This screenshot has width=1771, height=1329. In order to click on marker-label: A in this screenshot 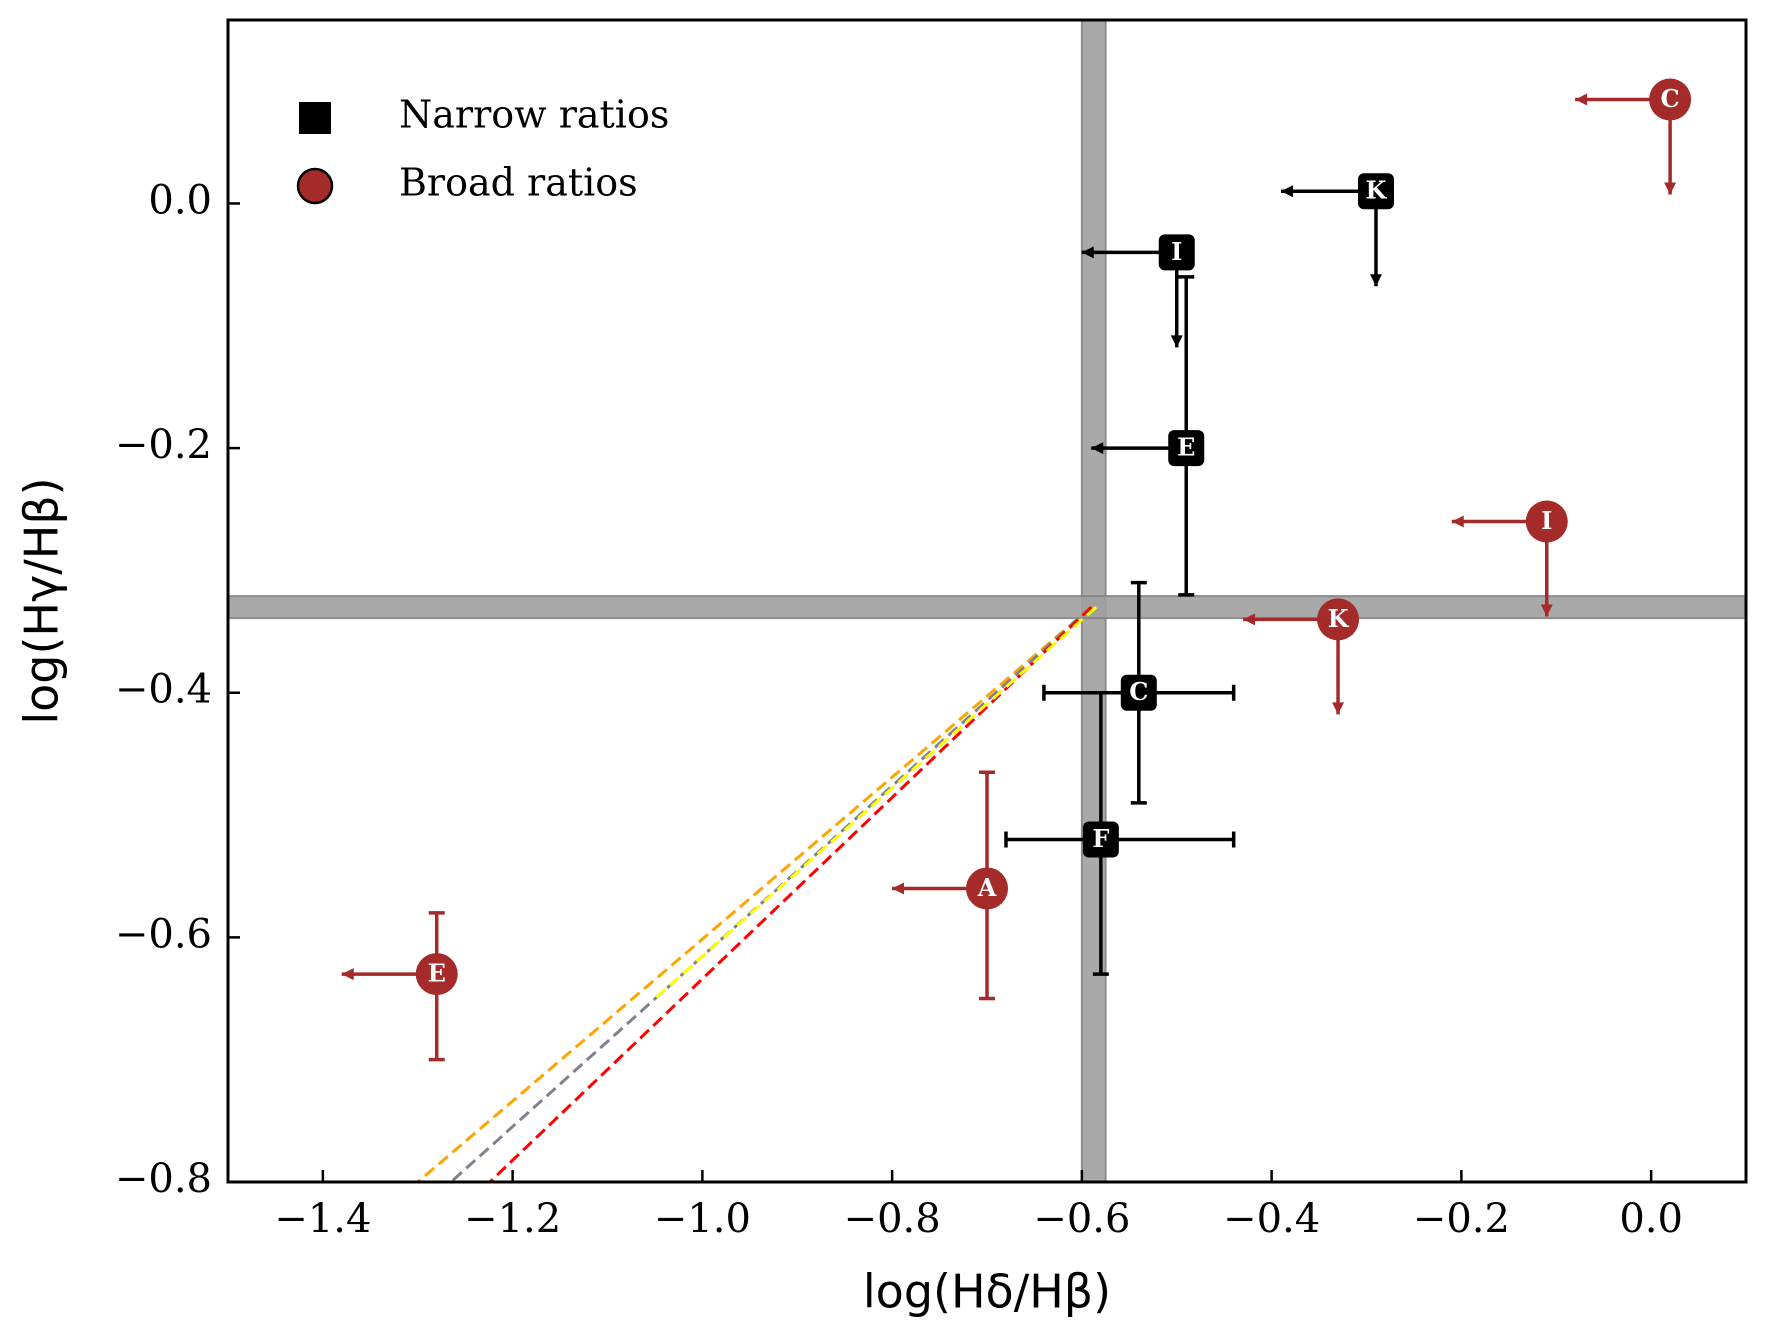, I will do `click(987, 887)`.